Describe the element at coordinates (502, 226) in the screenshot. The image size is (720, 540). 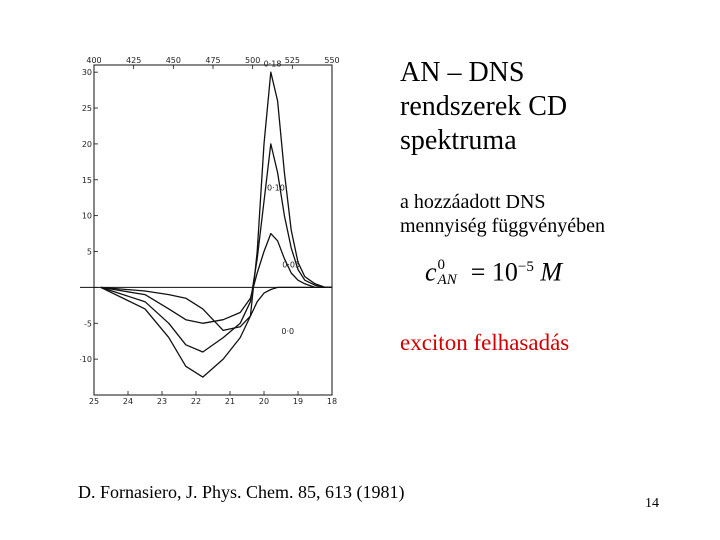
I see `subtitle-line: mennyiség függvényében` at that location.